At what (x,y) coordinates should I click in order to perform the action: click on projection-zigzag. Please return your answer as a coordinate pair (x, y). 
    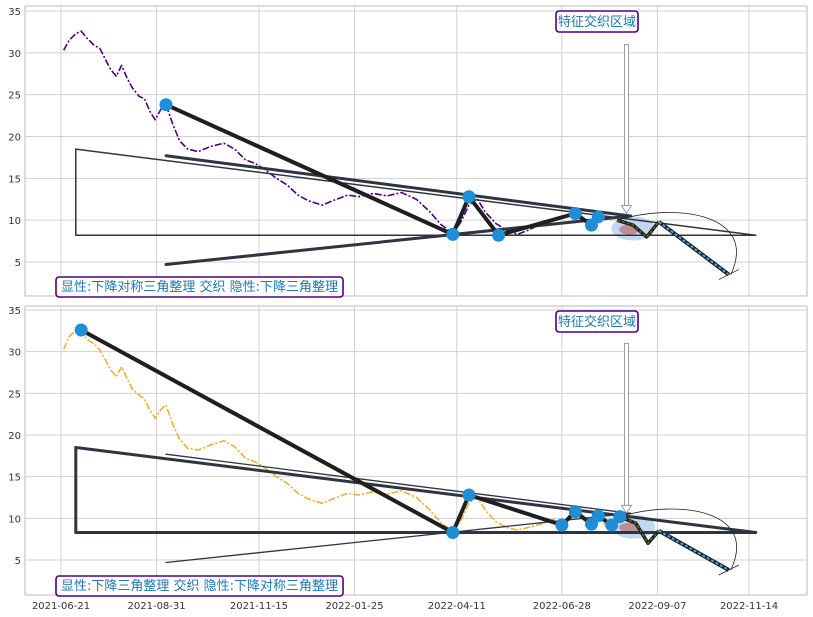
    Looking at the image, I should click on (638, 228).